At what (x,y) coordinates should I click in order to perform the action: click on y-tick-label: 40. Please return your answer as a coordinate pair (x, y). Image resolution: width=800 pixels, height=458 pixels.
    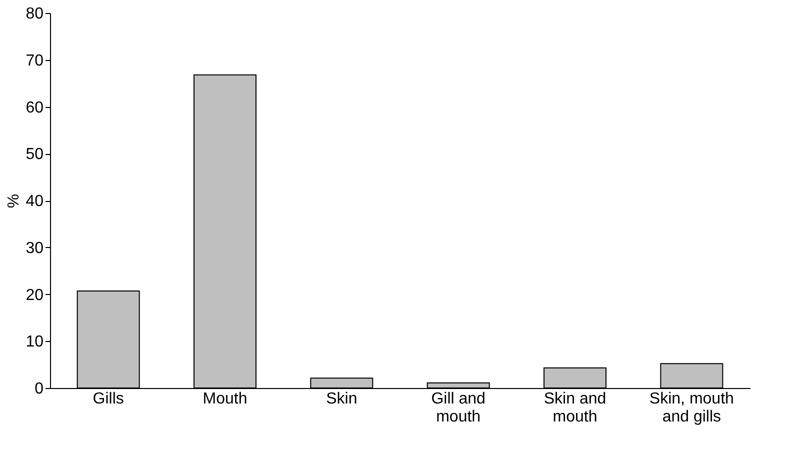
    Looking at the image, I should click on (35, 201).